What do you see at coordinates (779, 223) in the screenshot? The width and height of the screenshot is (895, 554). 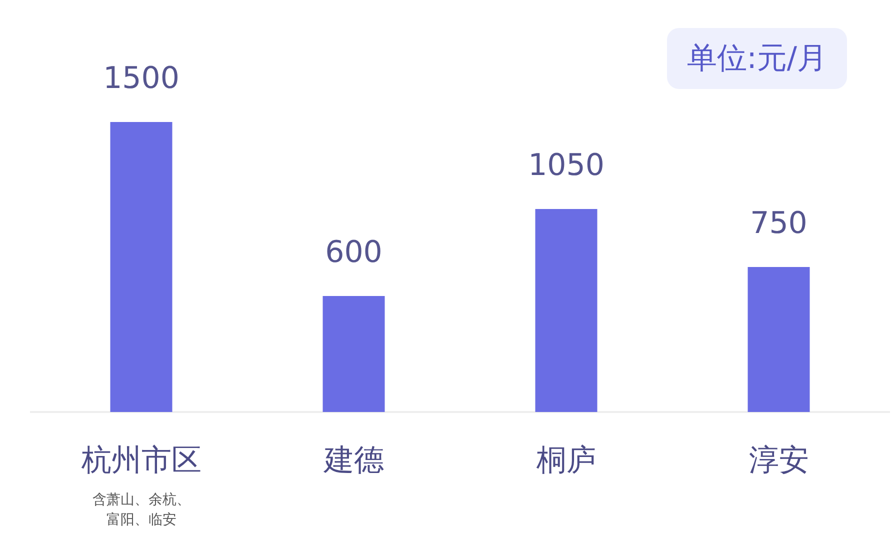 I see `data-label: 750` at bounding box center [779, 223].